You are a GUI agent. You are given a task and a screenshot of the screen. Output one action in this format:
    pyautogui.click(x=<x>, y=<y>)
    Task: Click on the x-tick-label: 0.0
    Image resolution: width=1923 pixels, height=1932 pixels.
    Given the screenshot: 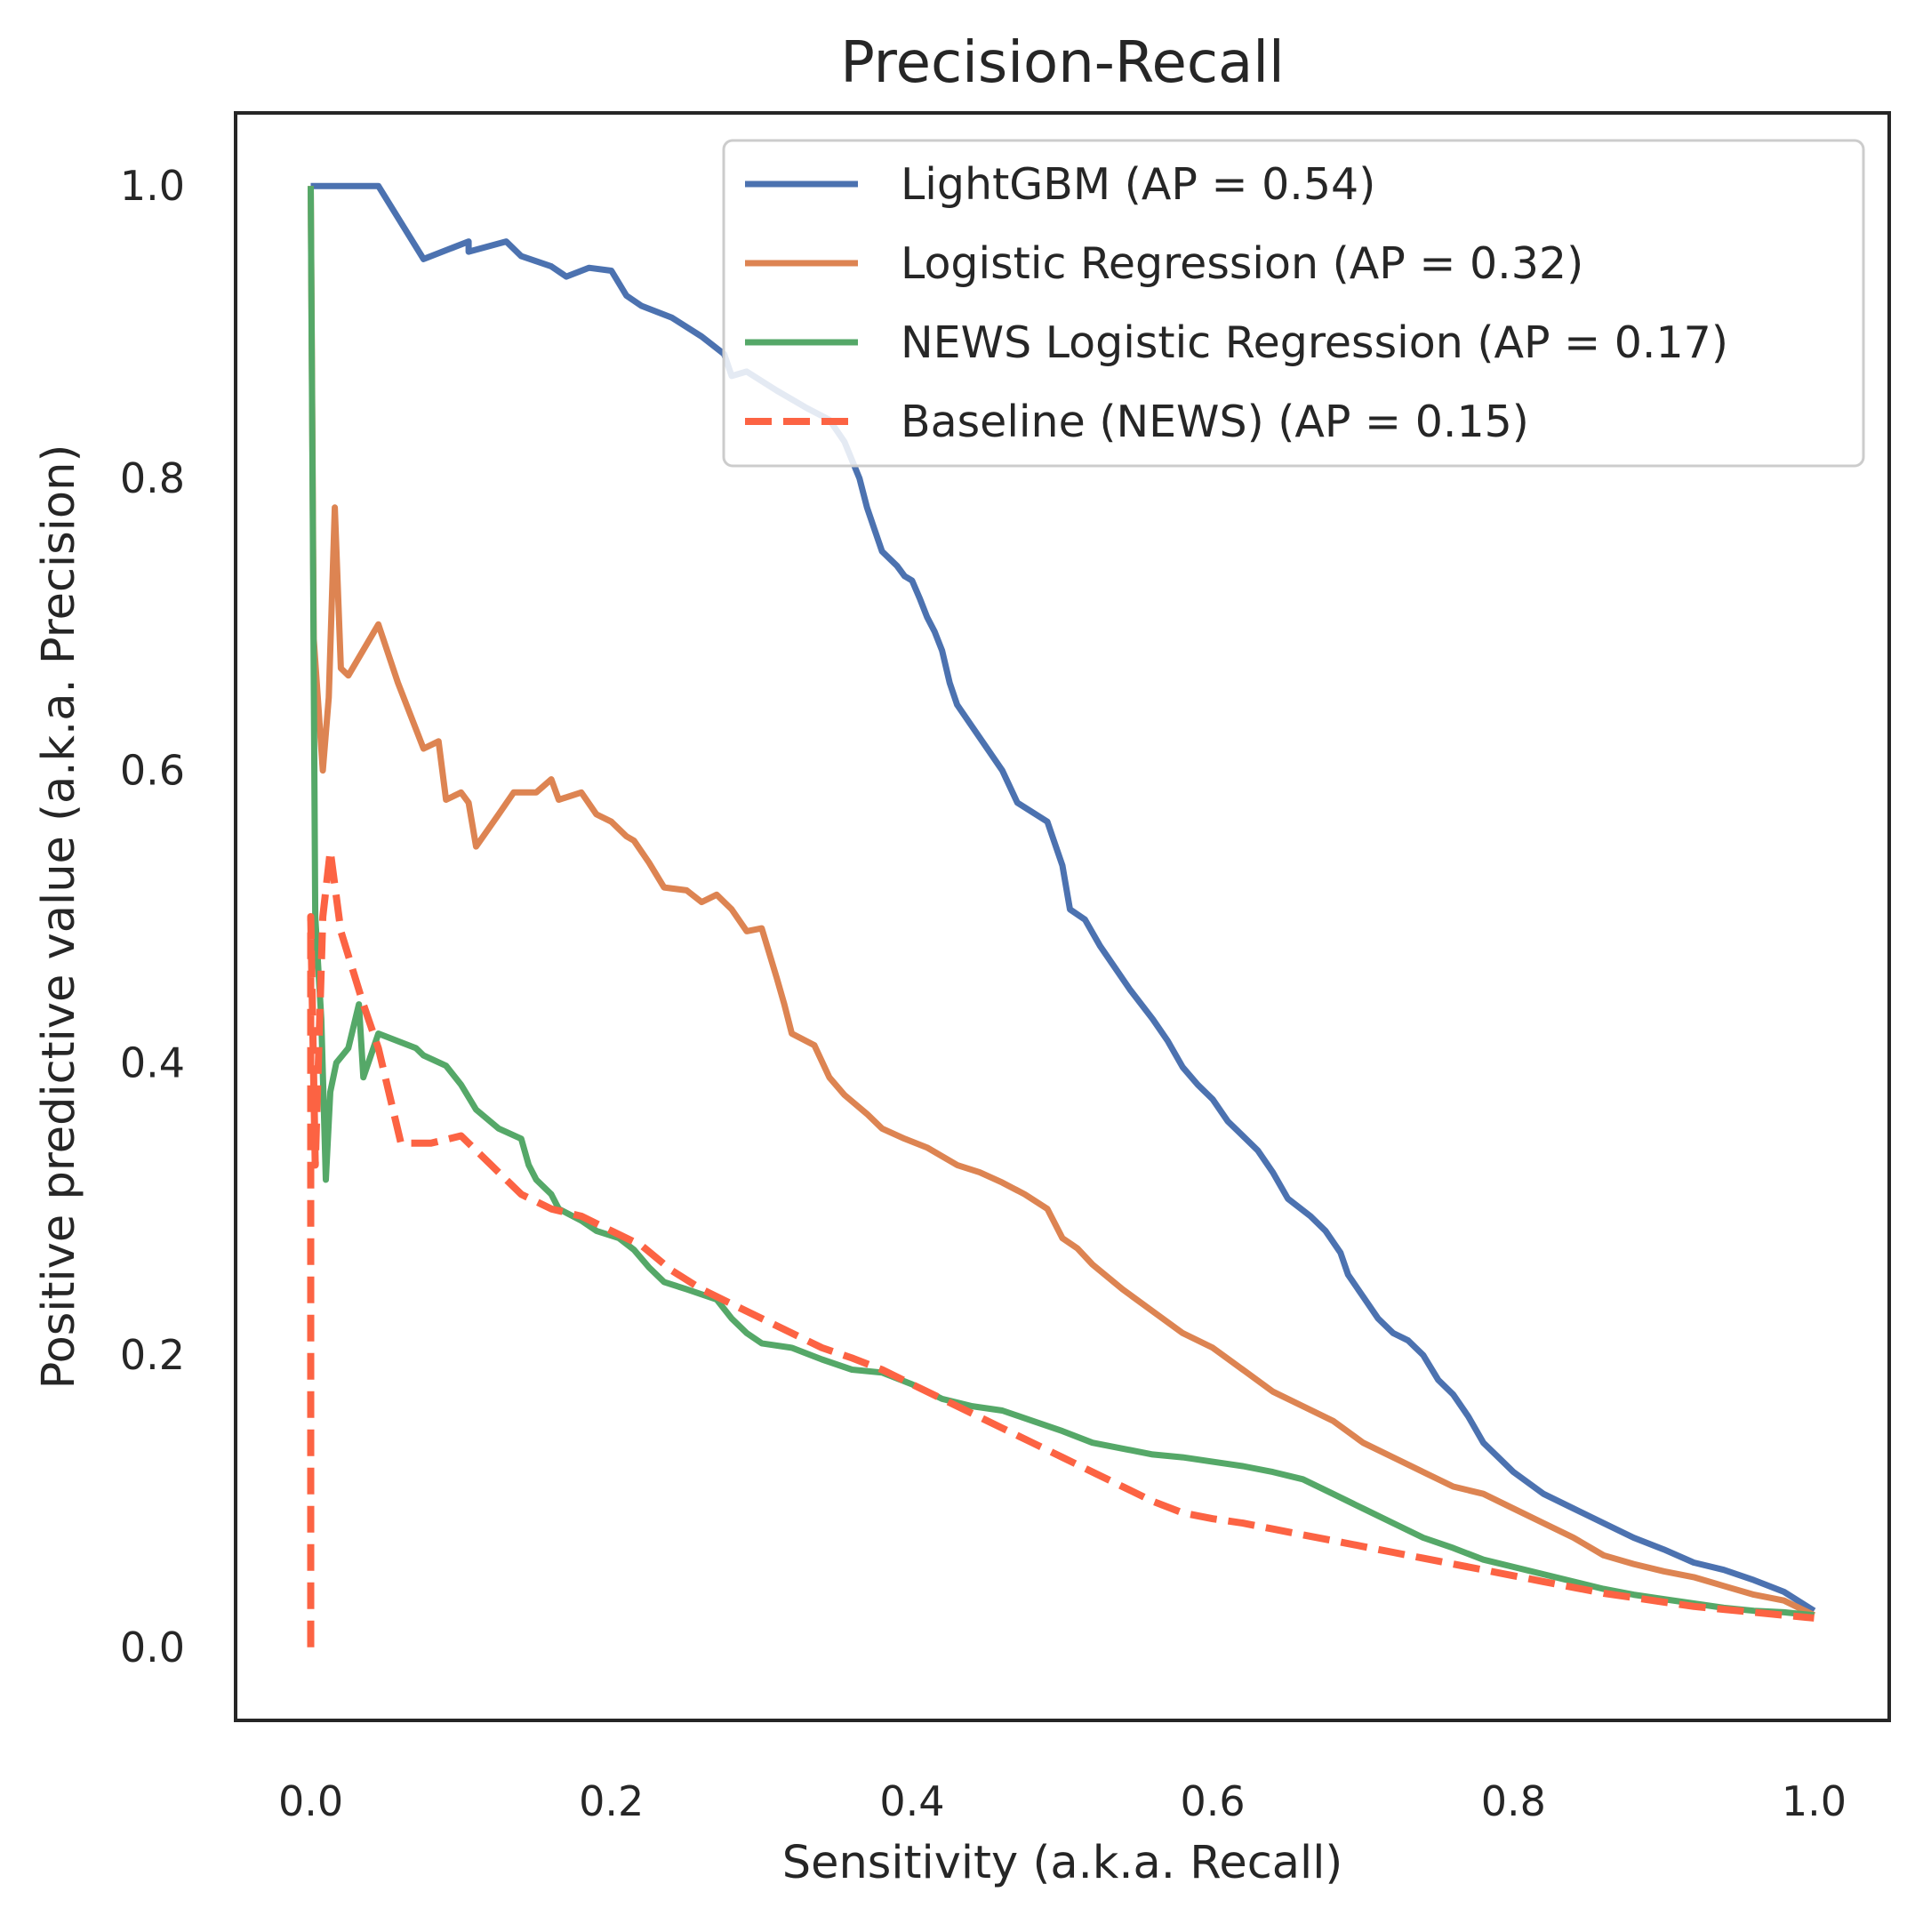 What is the action you would take?
    pyautogui.click(x=310, y=1801)
    